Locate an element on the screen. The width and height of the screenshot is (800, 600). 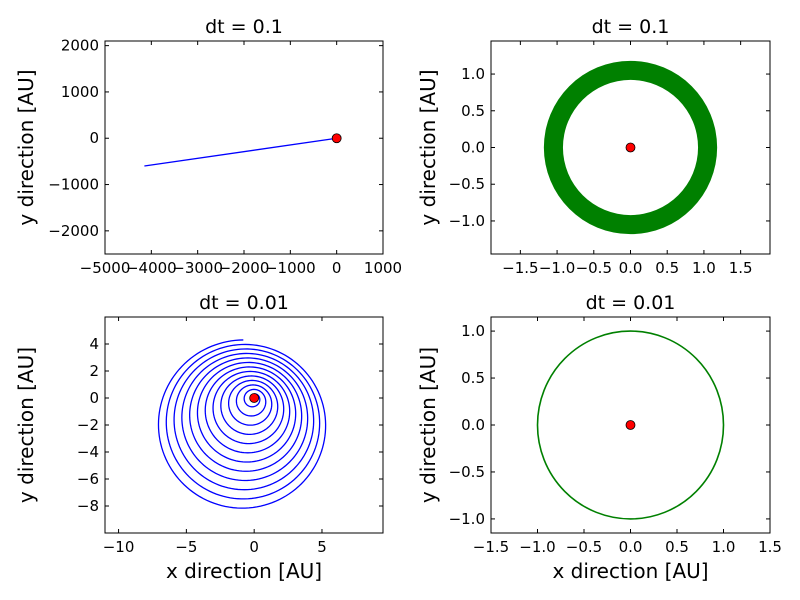
y-tick-label: −4 is located at coordinates (88, 452).